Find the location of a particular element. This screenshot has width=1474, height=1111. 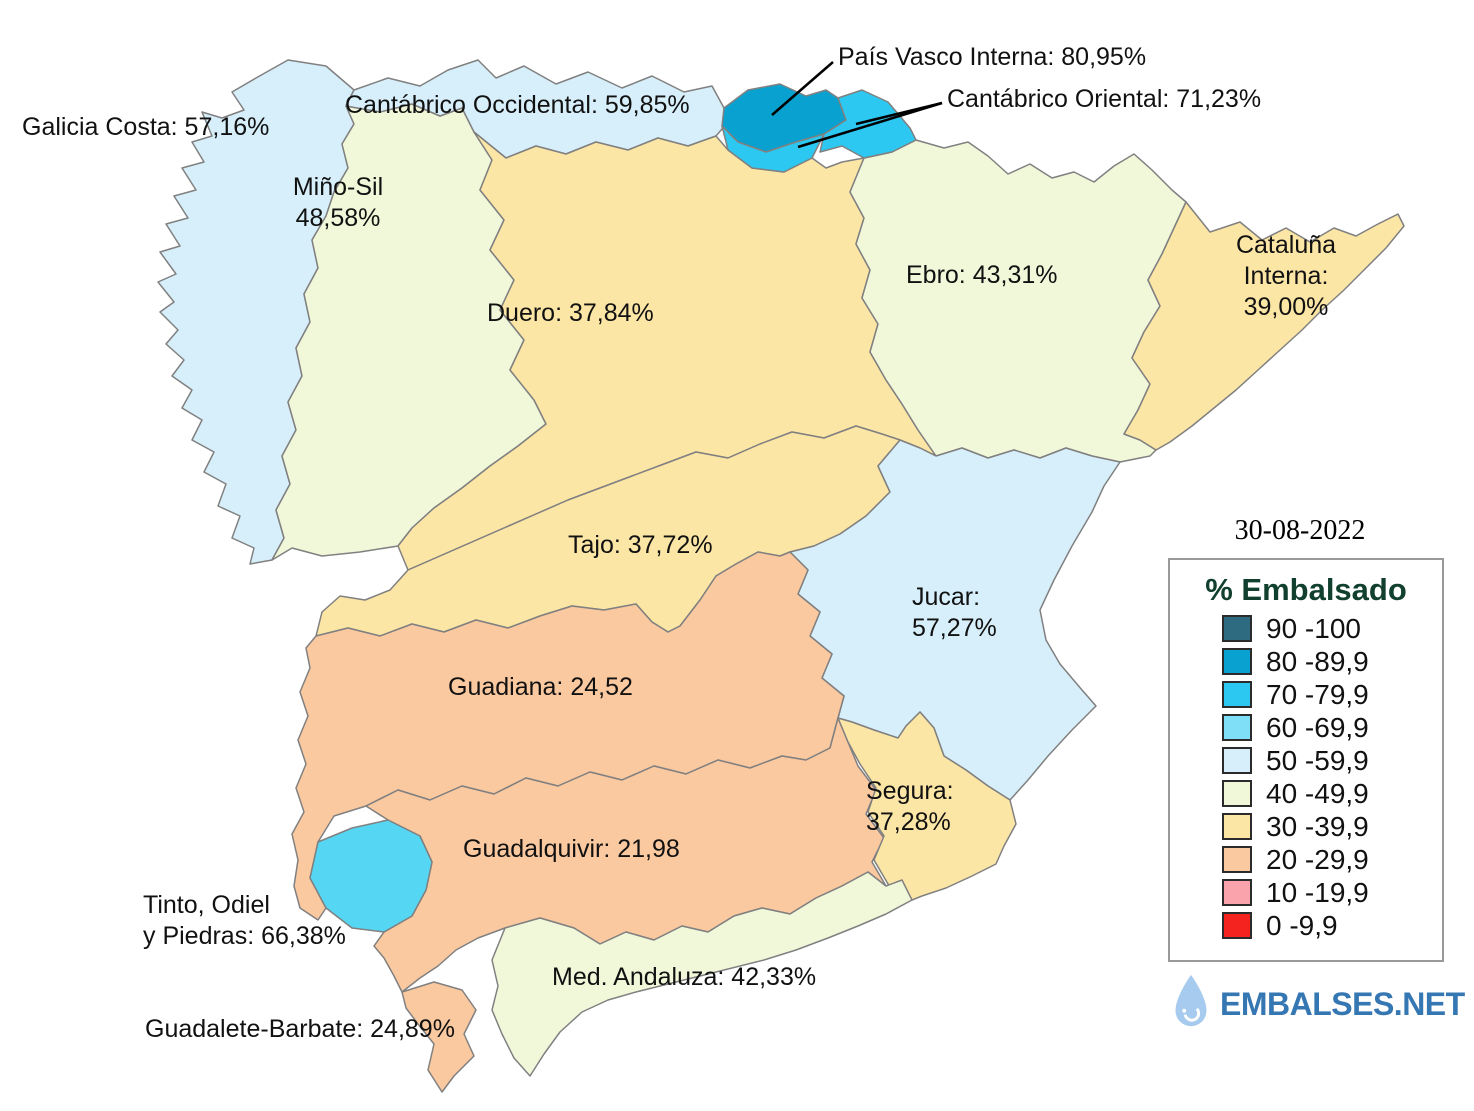

legend-range-label: 50 -59,9 is located at coordinates (1317, 760).